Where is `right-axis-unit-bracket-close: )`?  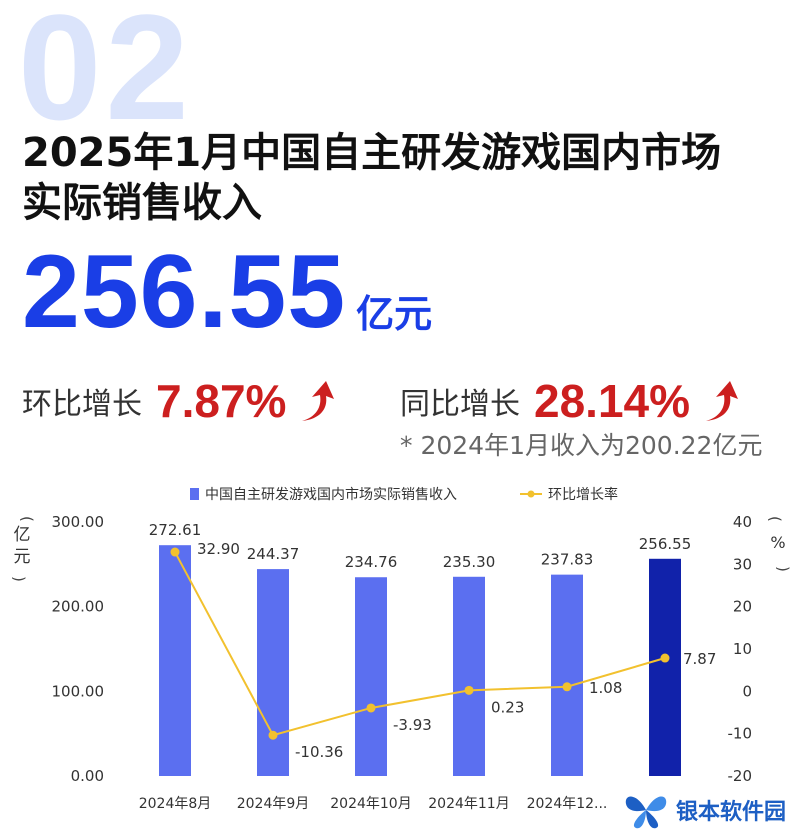 right-axis-unit-bracket-close: ) is located at coordinates (783, 569).